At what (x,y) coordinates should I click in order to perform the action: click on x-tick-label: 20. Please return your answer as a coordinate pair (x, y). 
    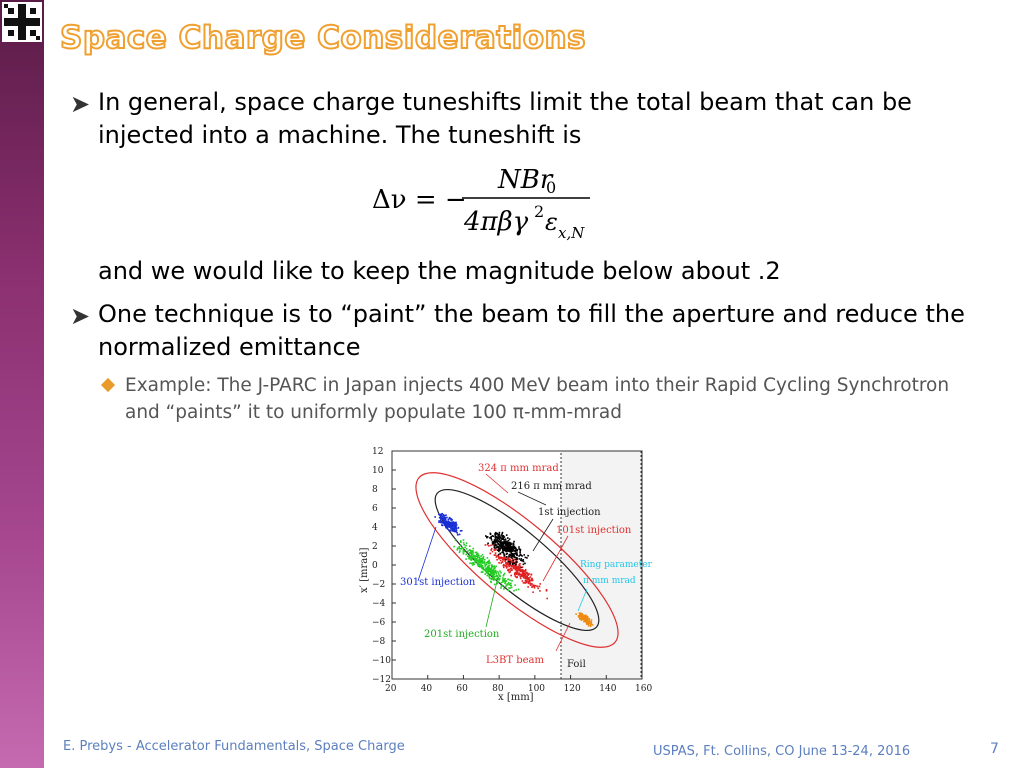
    Looking at the image, I should click on (391, 689).